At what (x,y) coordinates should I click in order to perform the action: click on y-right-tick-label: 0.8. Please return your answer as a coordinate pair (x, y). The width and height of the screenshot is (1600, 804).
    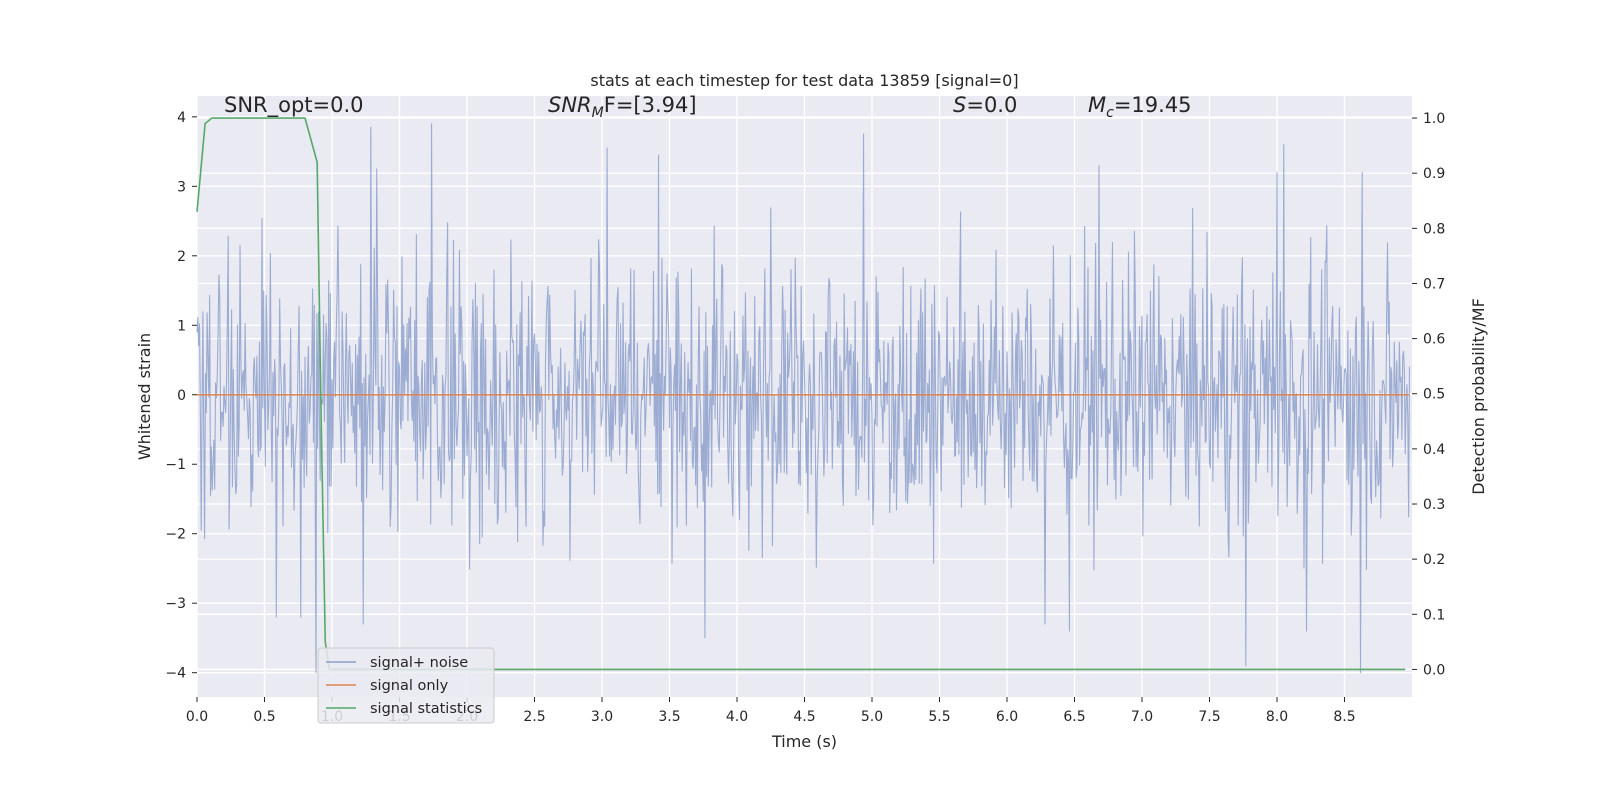
    Looking at the image, I should click on (1434, 229).